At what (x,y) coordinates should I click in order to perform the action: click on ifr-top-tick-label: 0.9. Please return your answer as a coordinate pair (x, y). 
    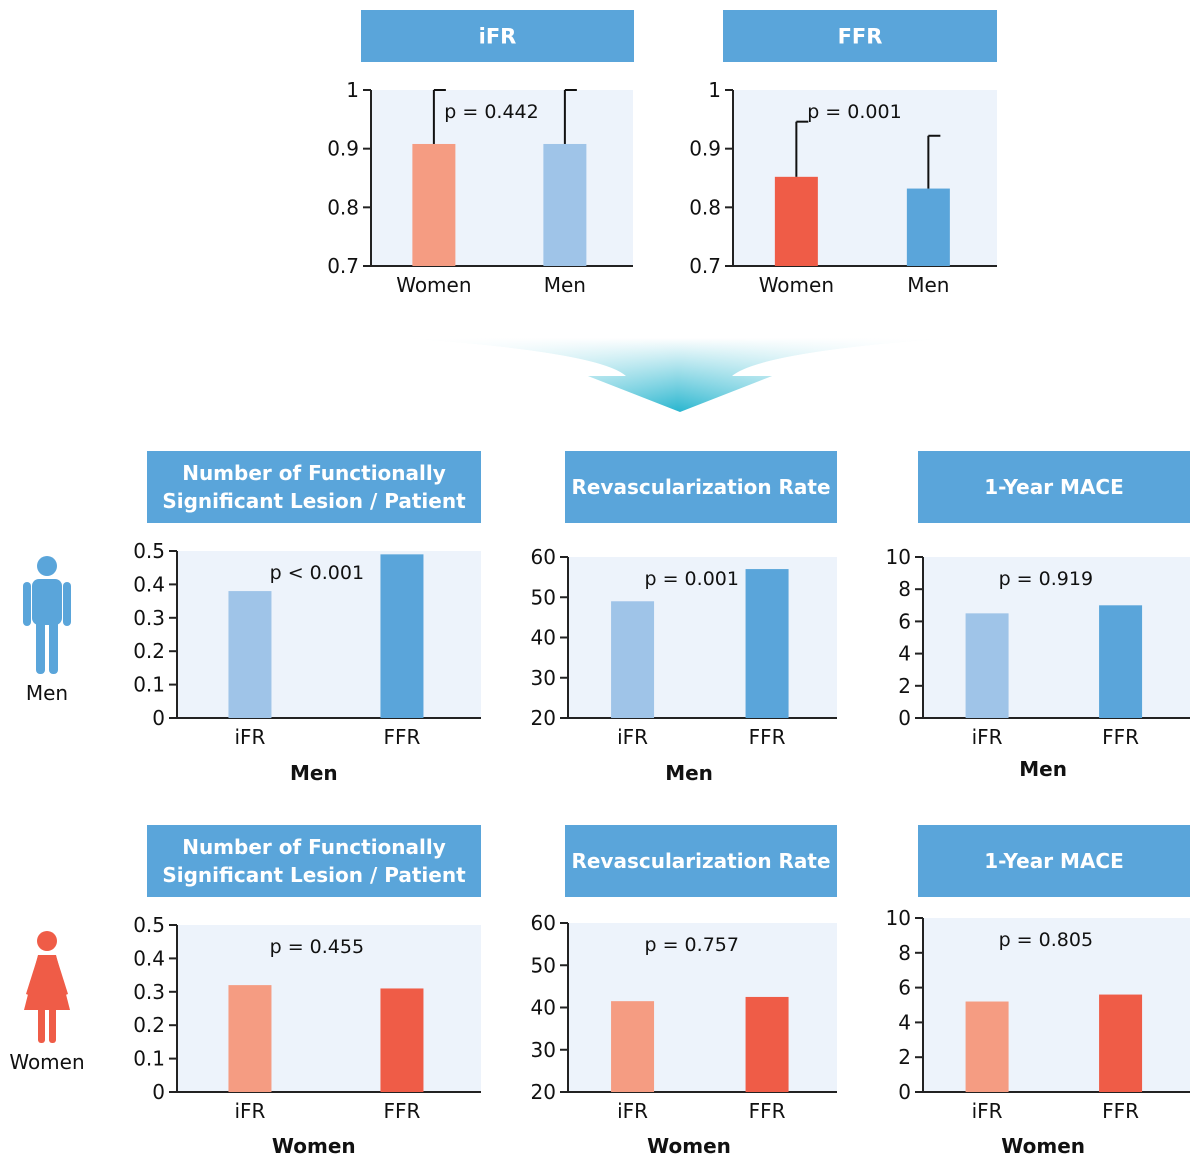
    Looking at the image, I should click on (343, 149).